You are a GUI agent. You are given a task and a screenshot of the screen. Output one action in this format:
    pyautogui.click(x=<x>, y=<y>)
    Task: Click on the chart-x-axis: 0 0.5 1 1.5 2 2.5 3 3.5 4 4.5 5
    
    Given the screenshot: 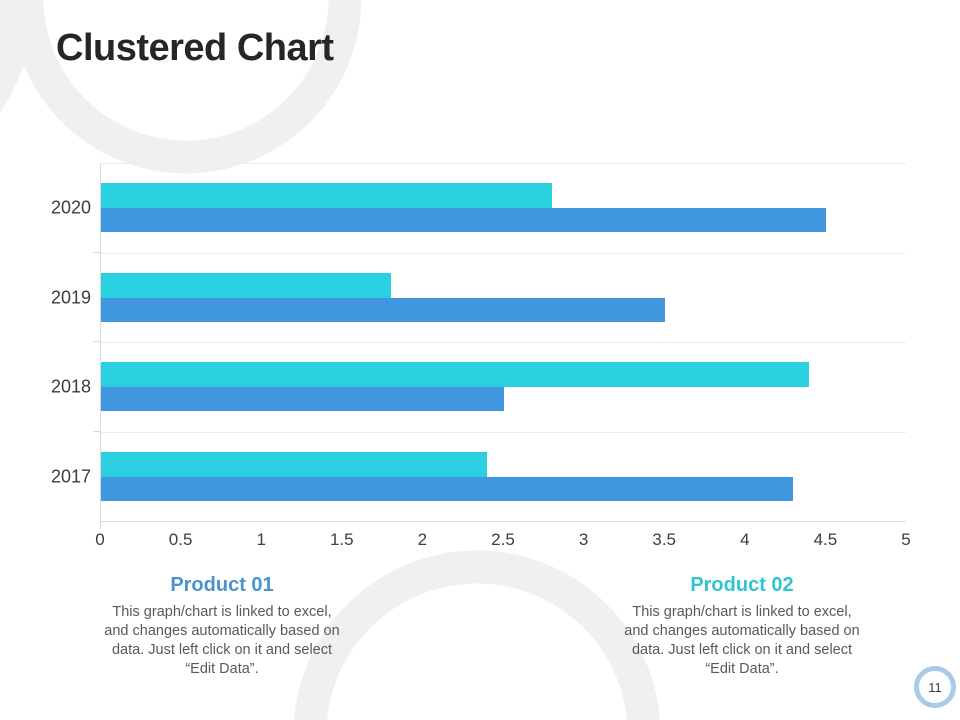 What is the action you would take?
    pyautogui.click(x=502, y=541)
    